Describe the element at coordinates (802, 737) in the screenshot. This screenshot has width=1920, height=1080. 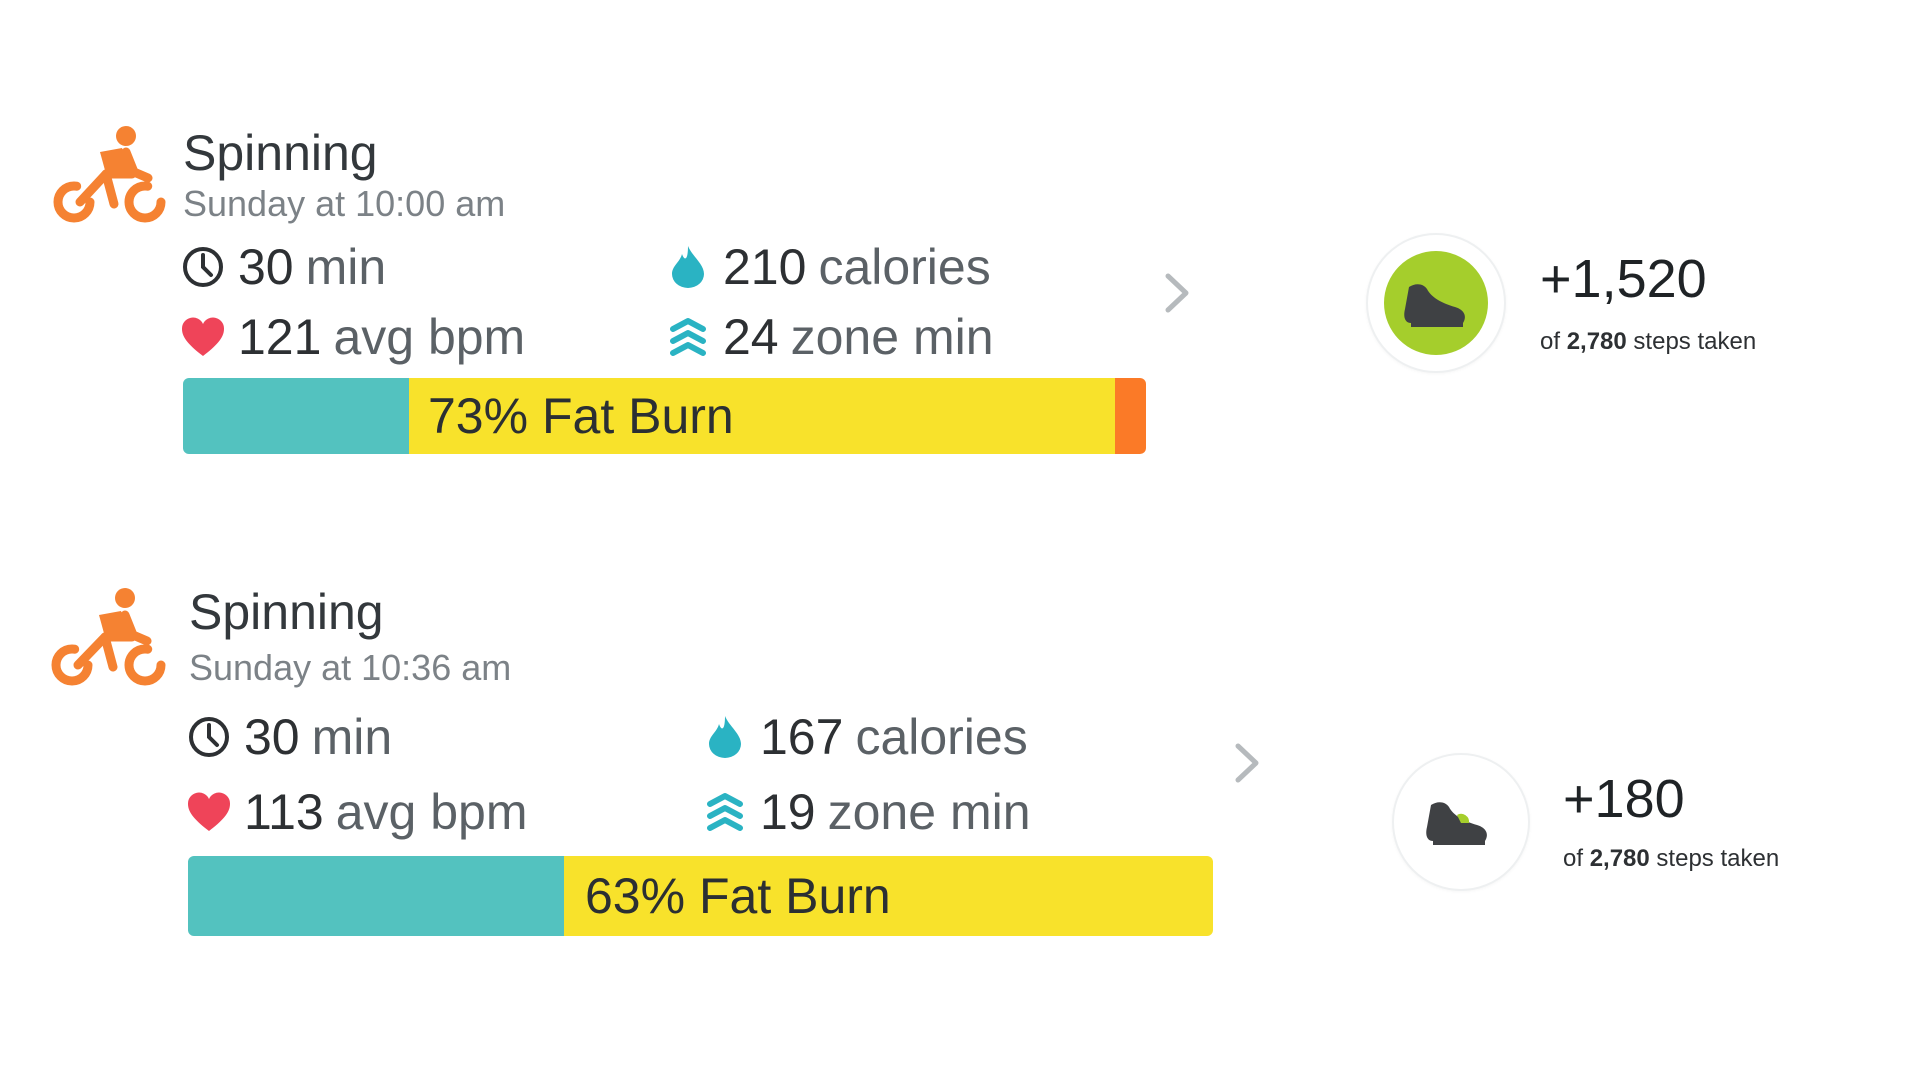
I see `calories-value: 167` at that location.